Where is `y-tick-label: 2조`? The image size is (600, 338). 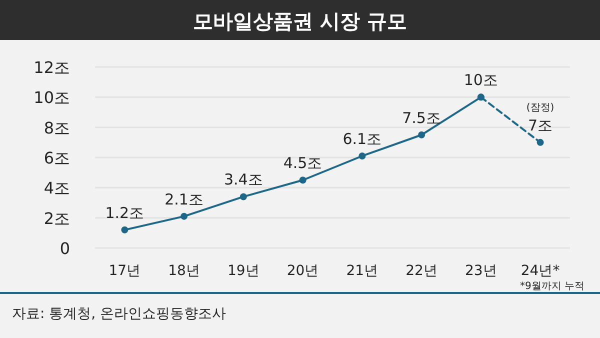 y-tick-label: 2조 is located at coordinates (57, 218).